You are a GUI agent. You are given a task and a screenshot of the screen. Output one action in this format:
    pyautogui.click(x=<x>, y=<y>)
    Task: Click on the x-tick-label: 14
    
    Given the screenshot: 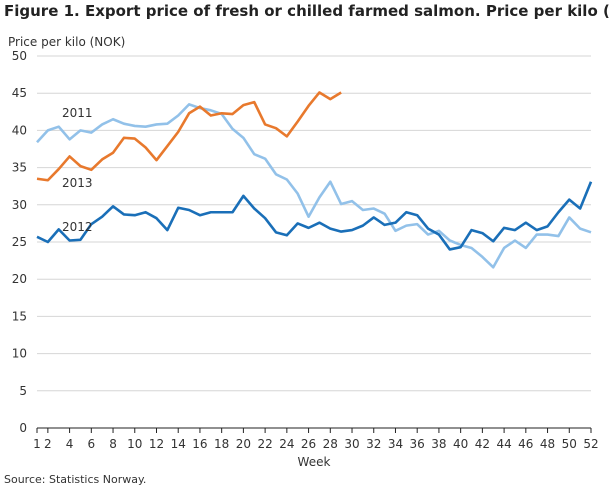 What is the action you would take?
    pyautogui.click(x=178, y=444)
    